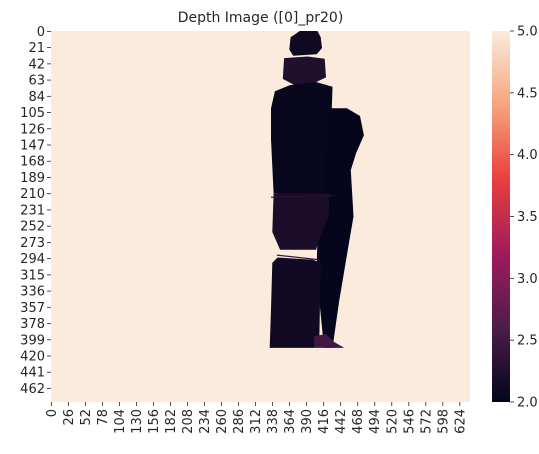 The height and width of the screenshot is (454, 539). Describe the element at coordinates (32, 162) in the screenshot. I see `y-tick-label: 168` at that location.